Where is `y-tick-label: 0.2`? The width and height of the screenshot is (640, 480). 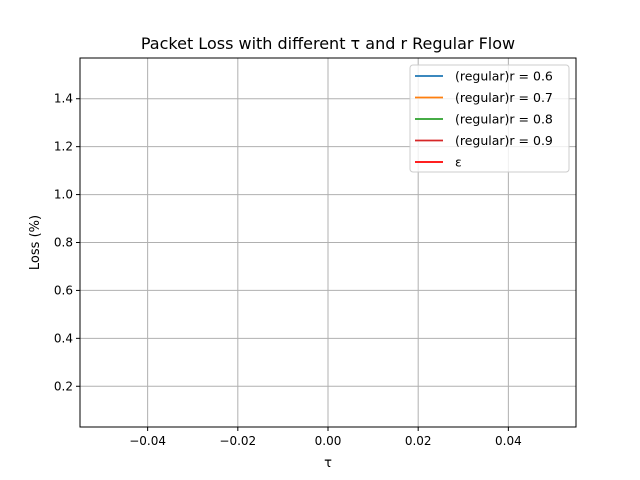
y-tick-label: 0.2 is located at coordinates (63, 386).